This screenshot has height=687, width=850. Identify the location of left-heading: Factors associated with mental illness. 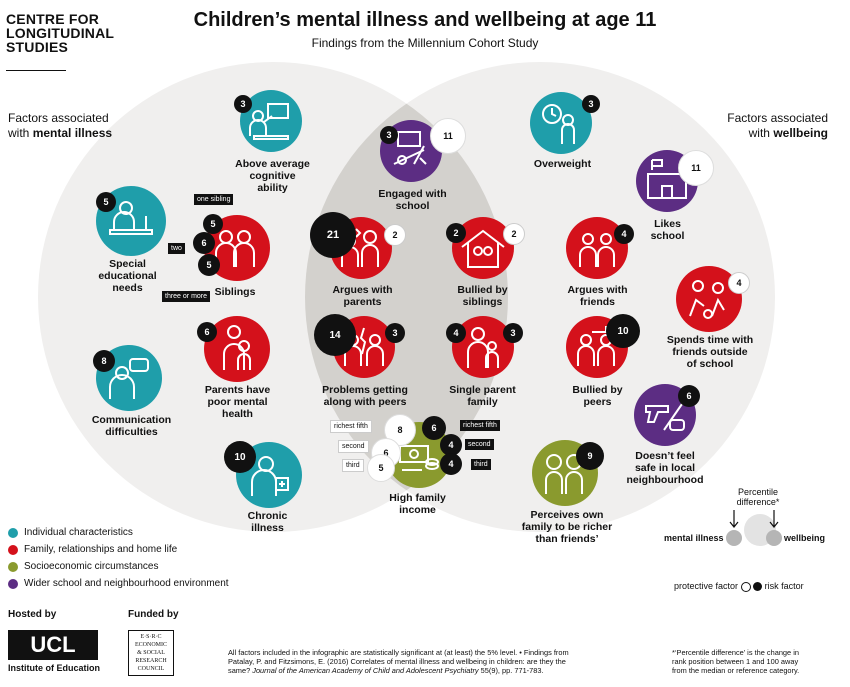
(60, 125).